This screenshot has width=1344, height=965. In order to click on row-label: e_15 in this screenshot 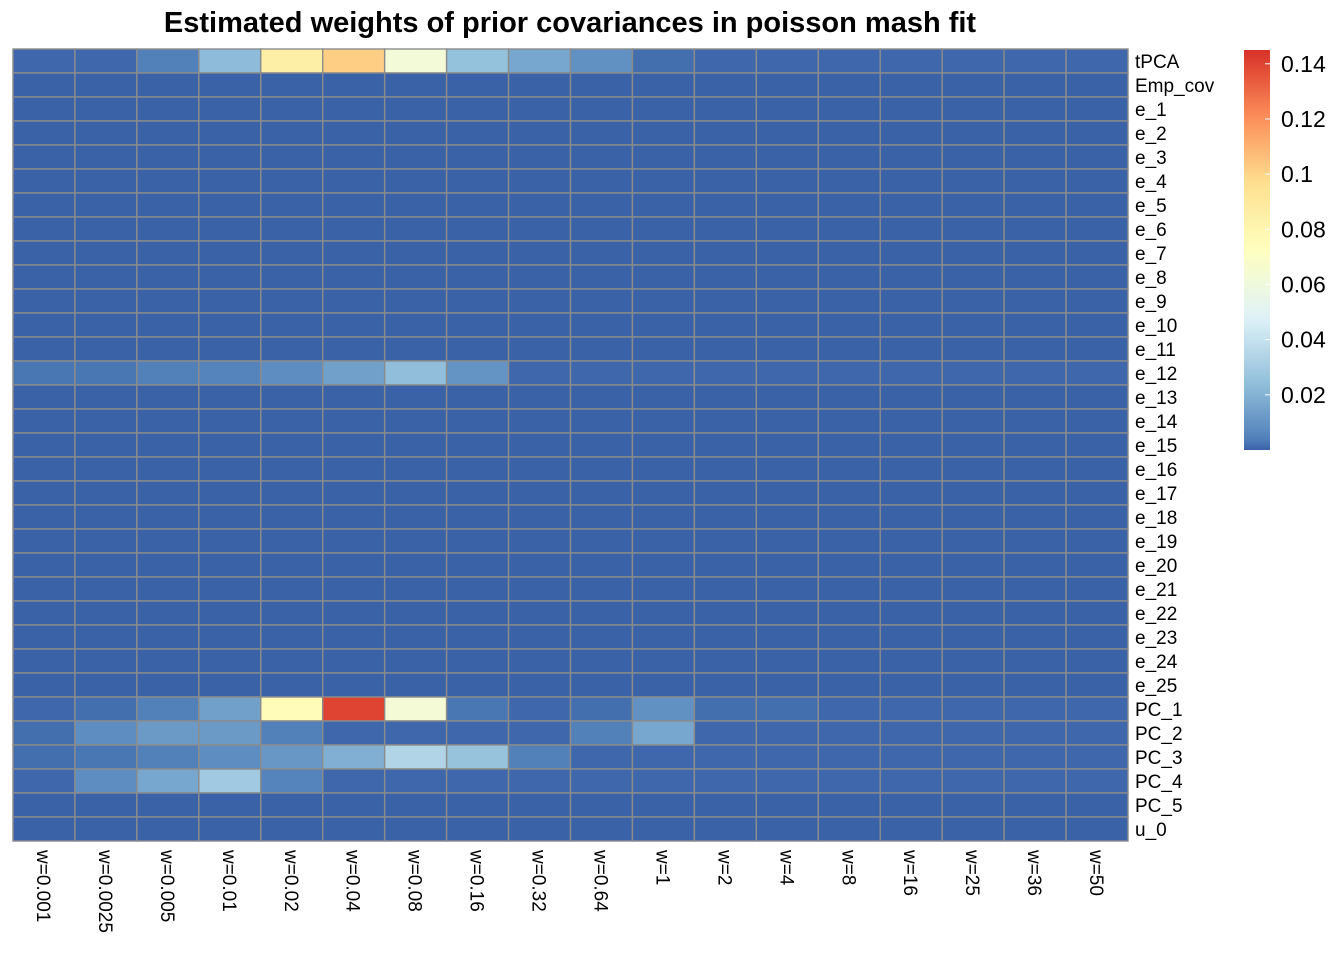, I will do `click(1156, 446)`.